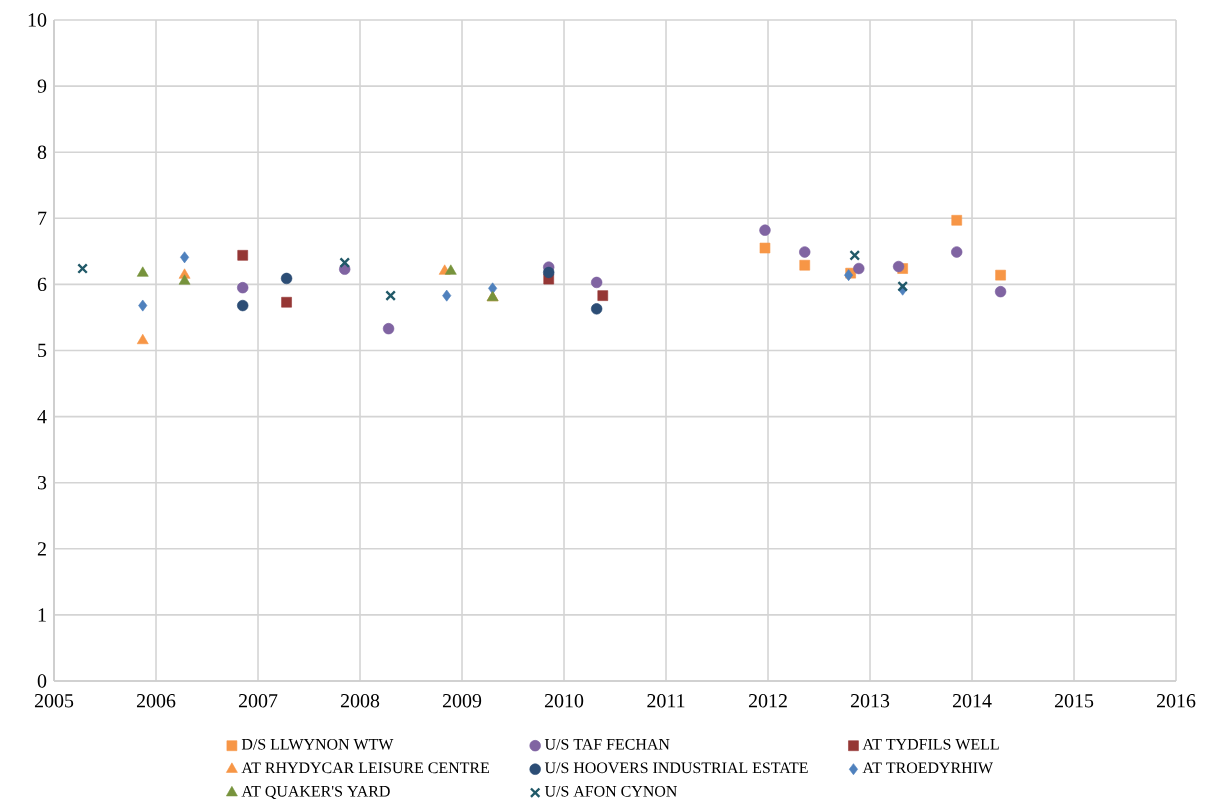 The height and width of the screenshot is (803, 1208). What do you see at coordinates (767, 701) in the screenshot?
I see `x-tick-label: 2012` at bounding box center [767, 701].